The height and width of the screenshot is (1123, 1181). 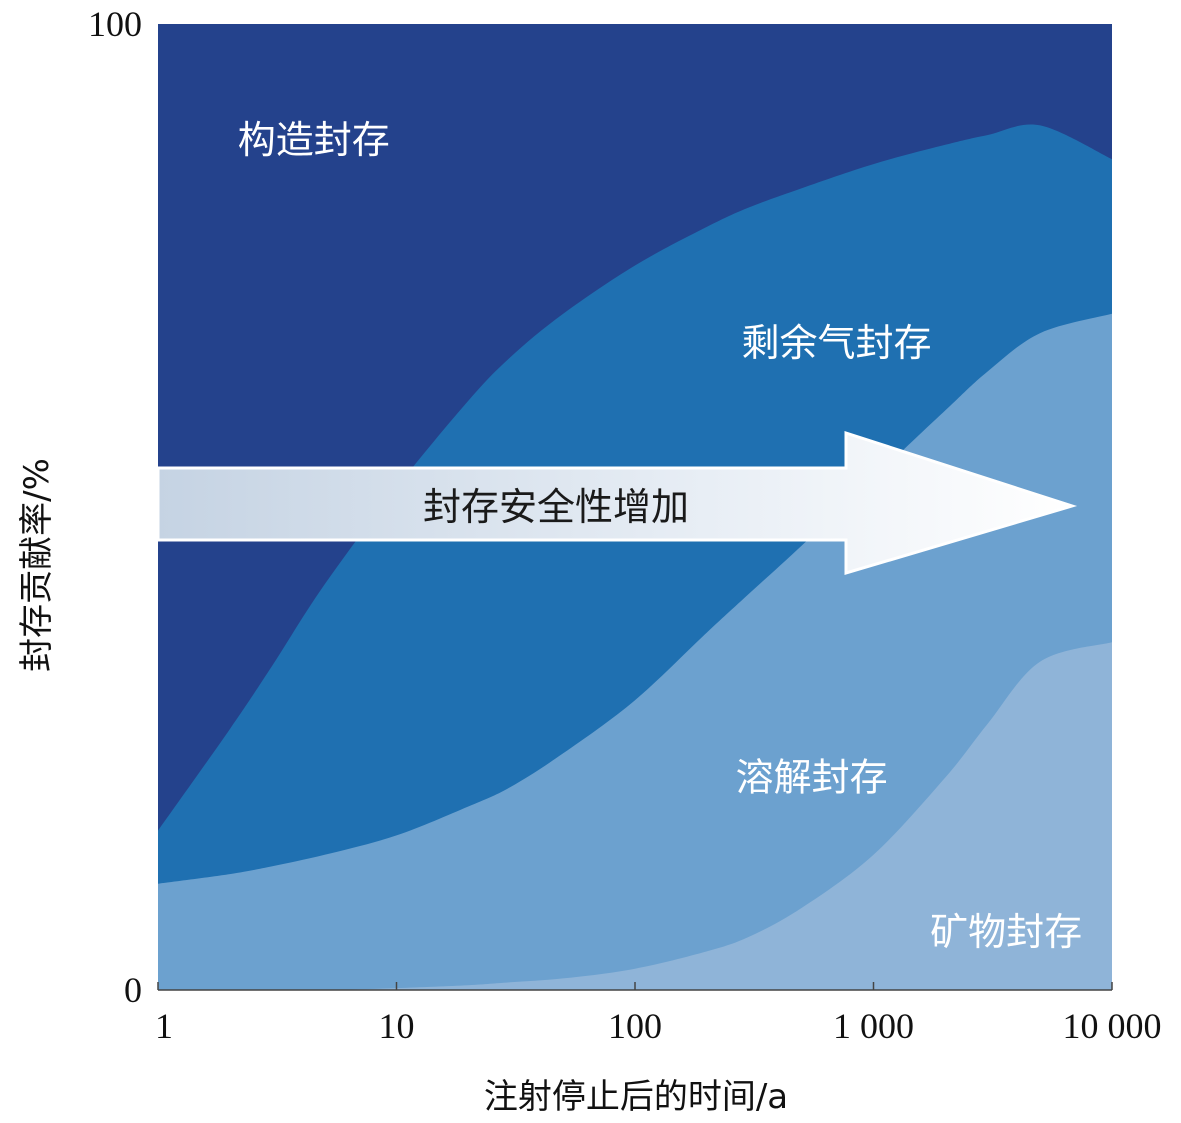 What do you see at coordinates (314, 140) in the screenshot?
I see `region-label-1: 构造封存` at bounding box center [314, 140].